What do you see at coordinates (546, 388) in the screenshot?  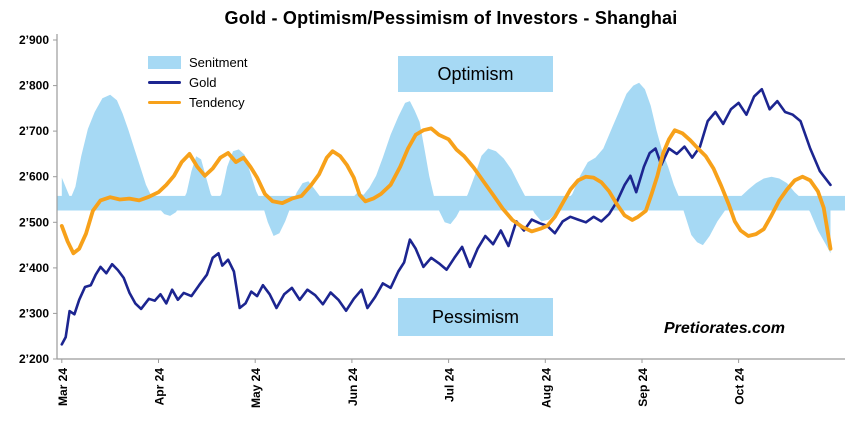 I see `svg-text: Aug 24` at bounding box center [546, 388].